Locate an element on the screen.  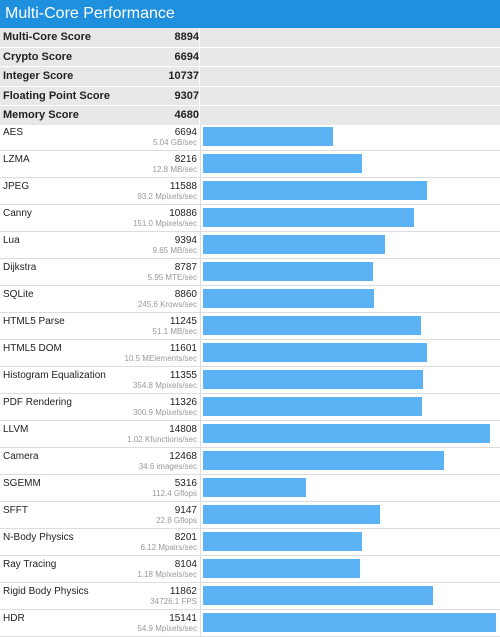
benchmark-rate: 300.9 Mpixels/sec is located at coordinates (164, 412).